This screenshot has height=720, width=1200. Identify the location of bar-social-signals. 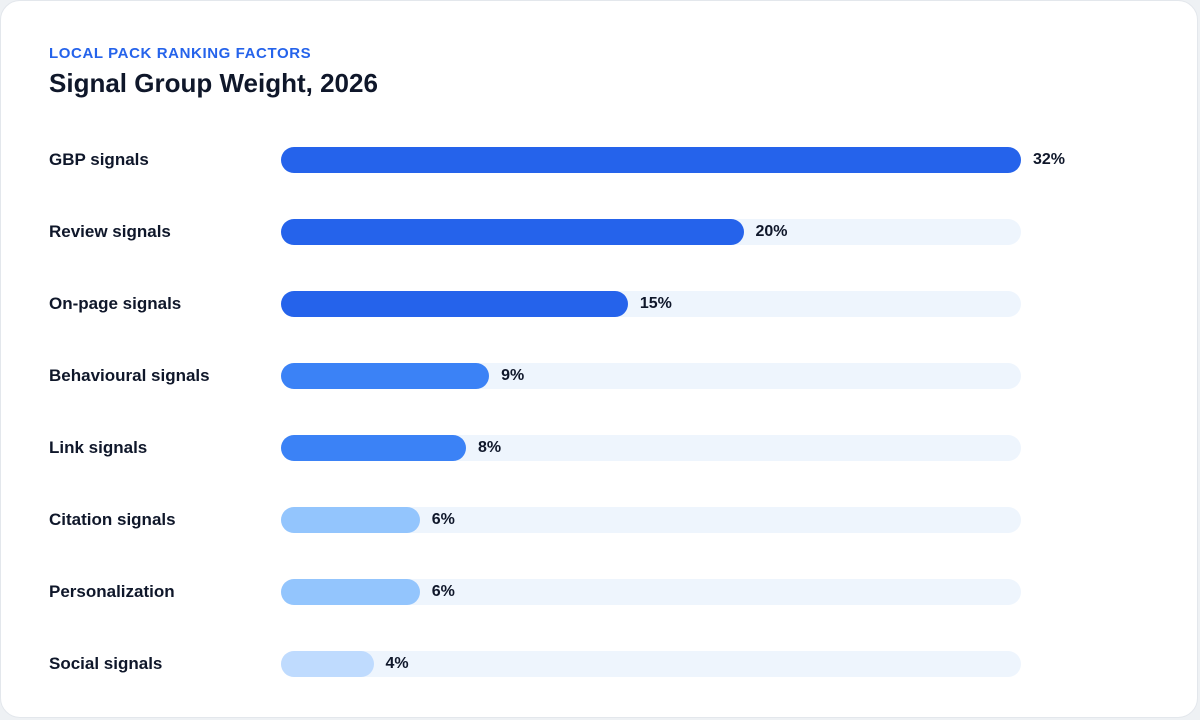
(327, 664).